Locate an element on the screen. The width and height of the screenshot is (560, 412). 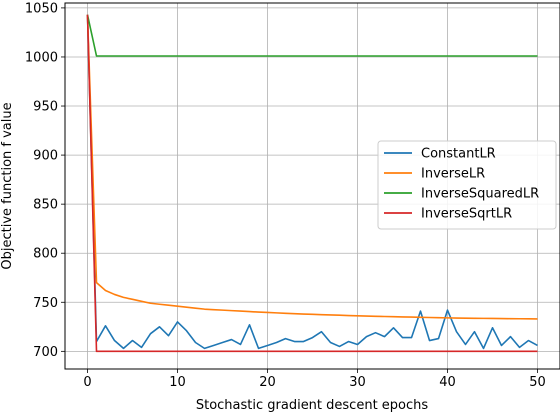
legend-label-inverselr: InverseLR is located at coordinates (453, 174).